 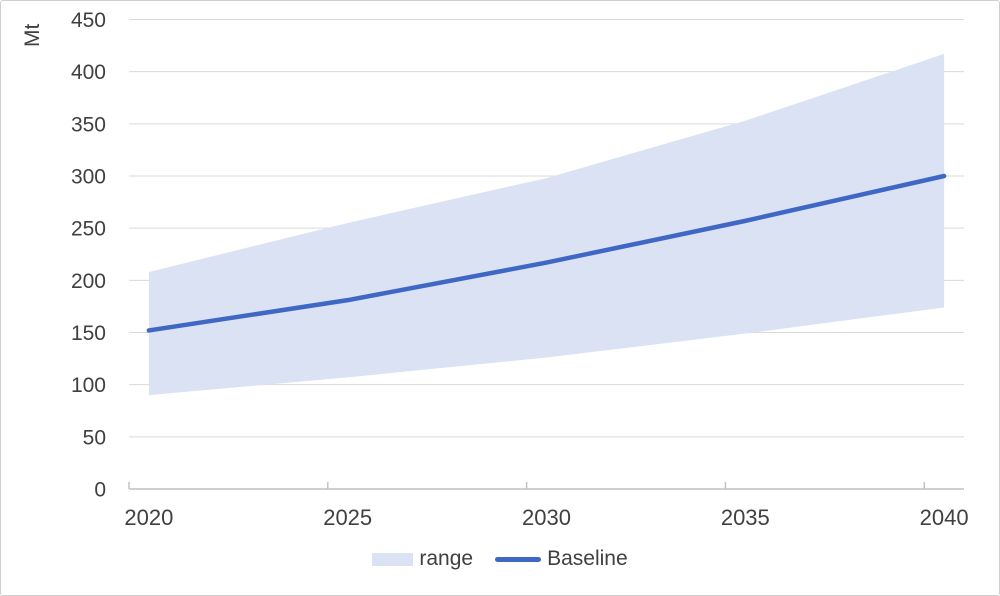 I want to click on x-tick-label: 2035, so click(x=745, y=517).